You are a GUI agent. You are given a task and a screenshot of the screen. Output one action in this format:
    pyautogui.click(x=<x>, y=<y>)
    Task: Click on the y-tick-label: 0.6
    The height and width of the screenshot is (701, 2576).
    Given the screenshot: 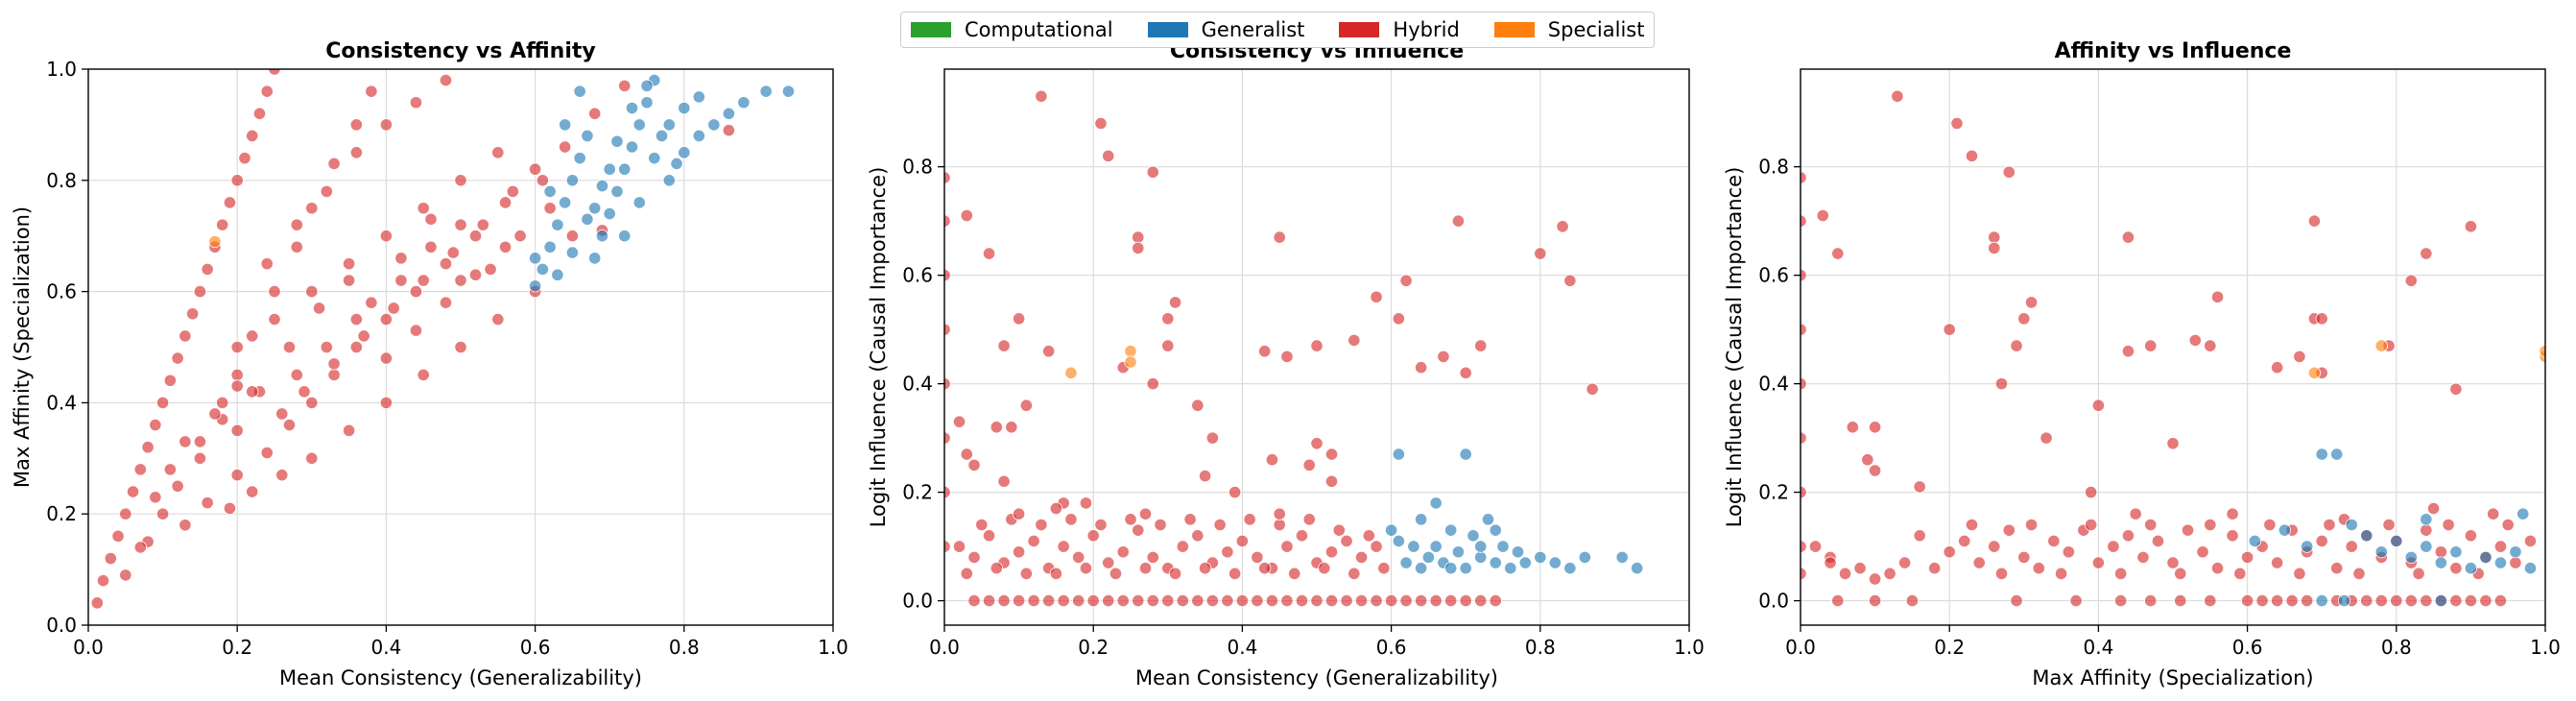 What is the action you would take?
    pyautogui.click(x=61, y=291)
    